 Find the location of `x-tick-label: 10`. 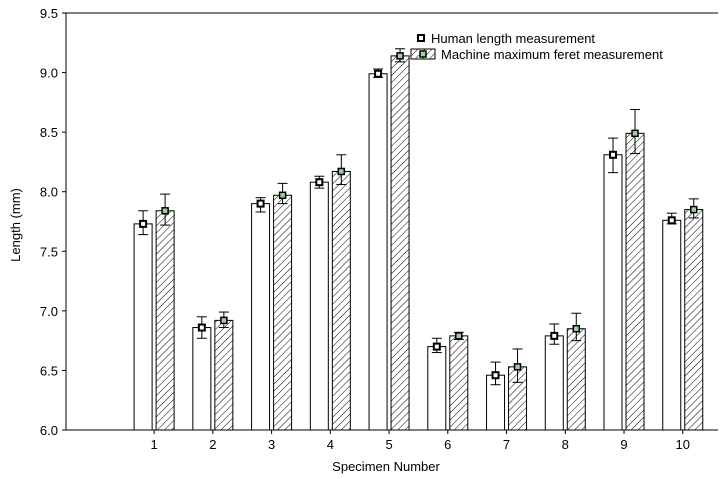

x-tick-label: 10 is located at coordinates (683, 444).